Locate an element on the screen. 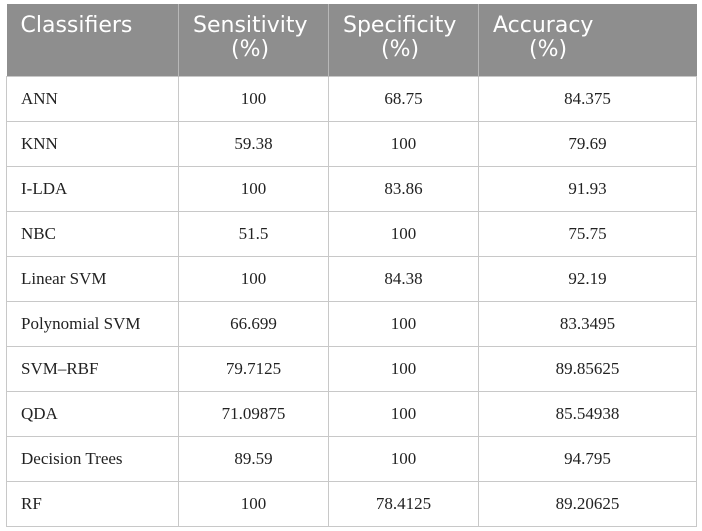 The width and height of the screenshot is (702, 531). classifier-name: KNN is located at coordinates (92, 143).